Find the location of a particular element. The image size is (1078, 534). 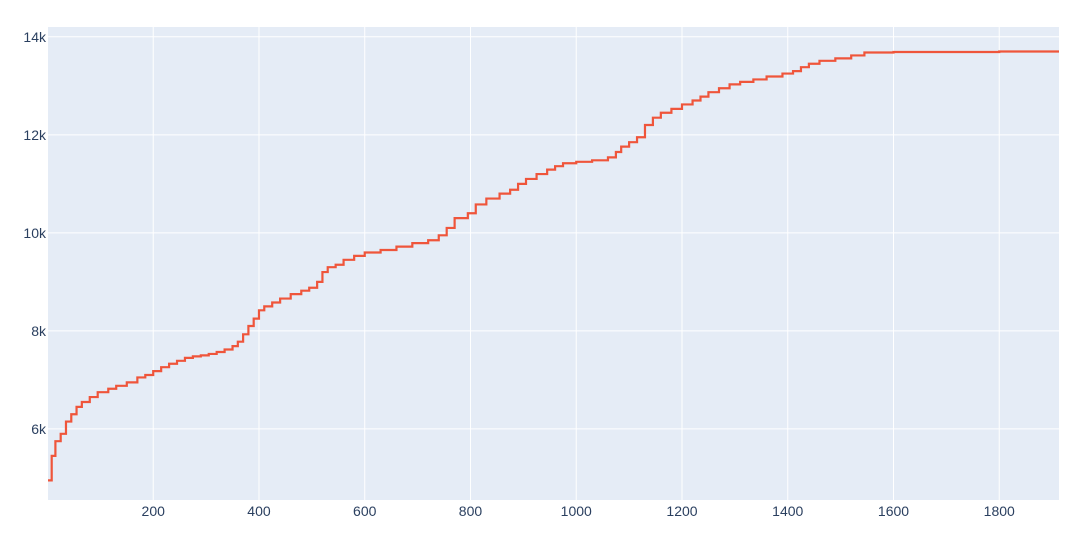

y-tick-labels: 6k 8k 10k 12k 14k is located at coordinates (35, 233).